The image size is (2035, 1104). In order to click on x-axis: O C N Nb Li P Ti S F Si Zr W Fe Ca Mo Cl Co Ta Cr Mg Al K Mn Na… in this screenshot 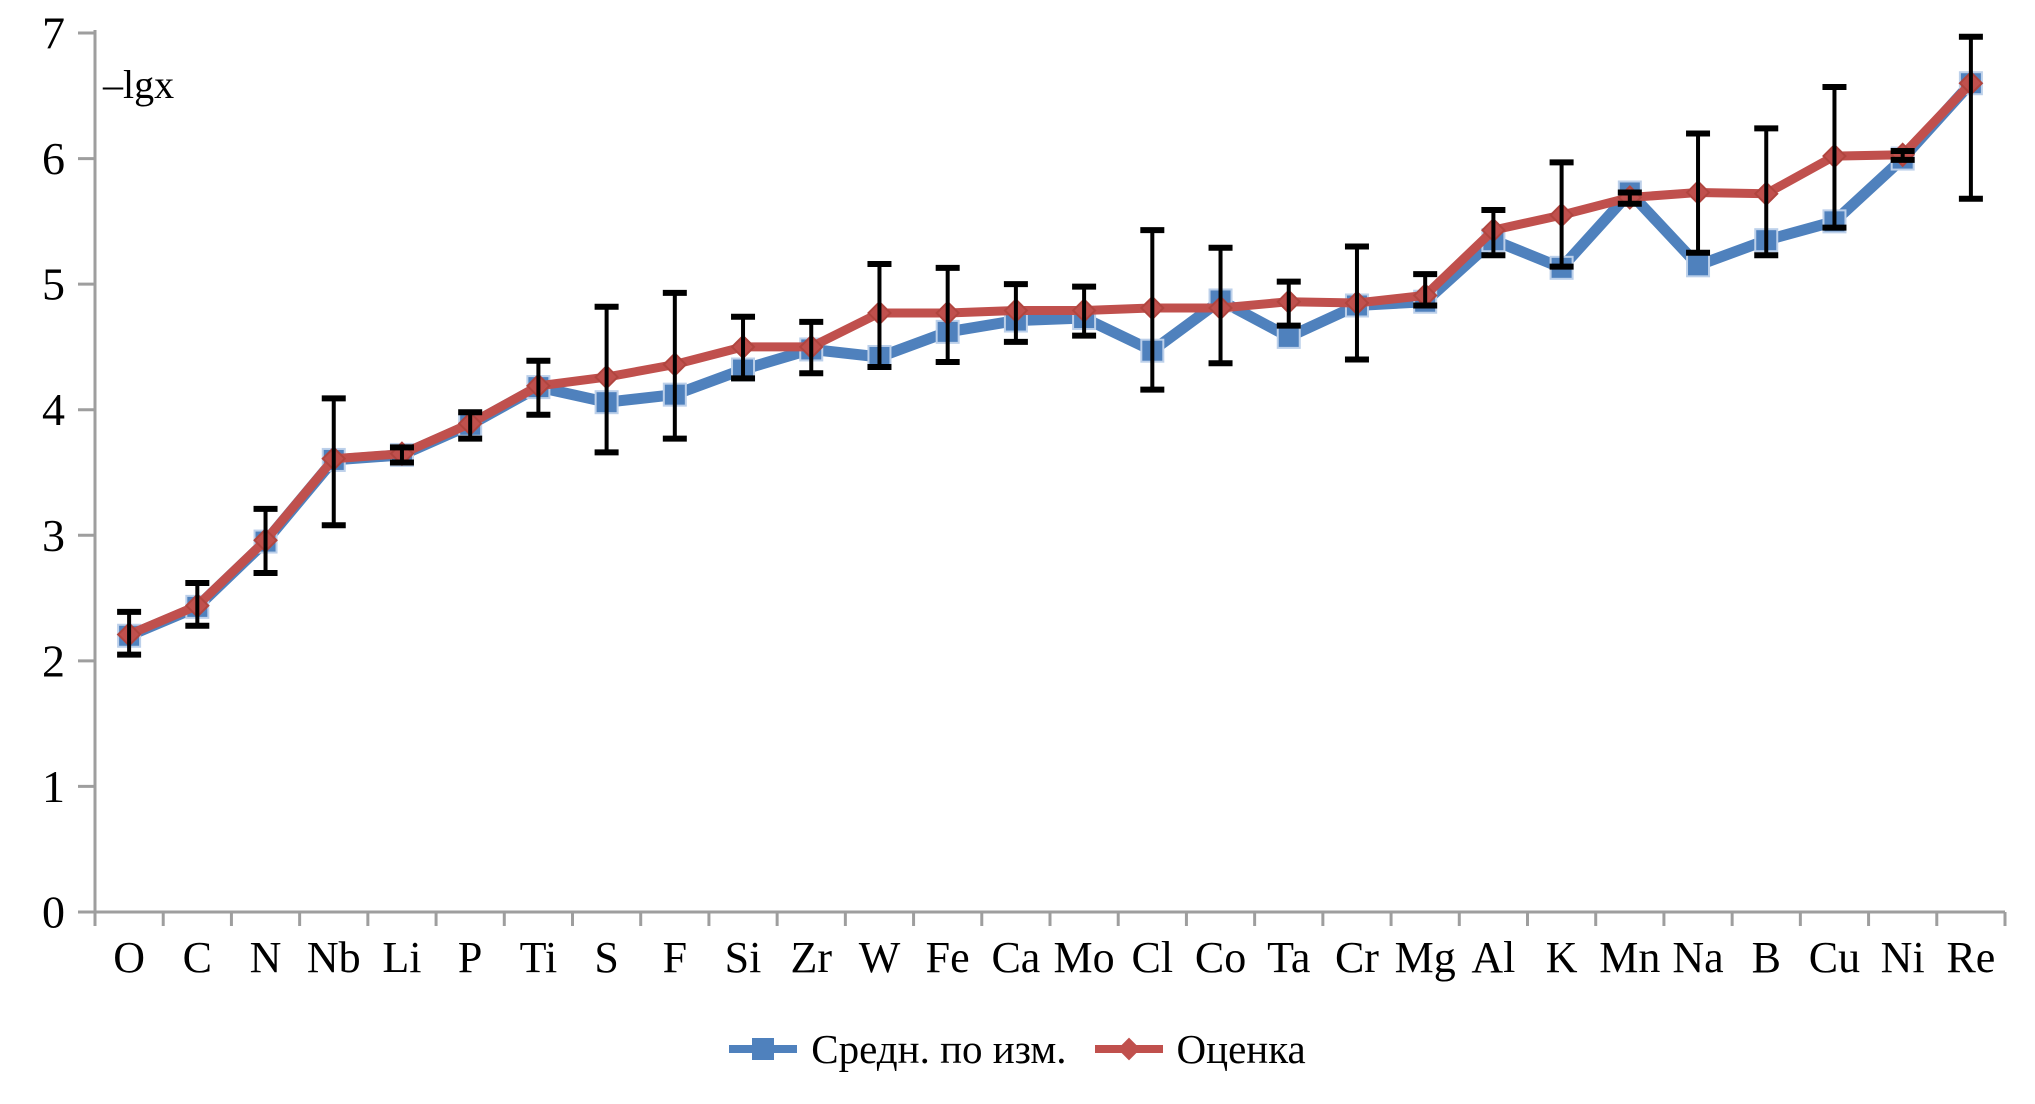, I will do `click(1050, 946)`.